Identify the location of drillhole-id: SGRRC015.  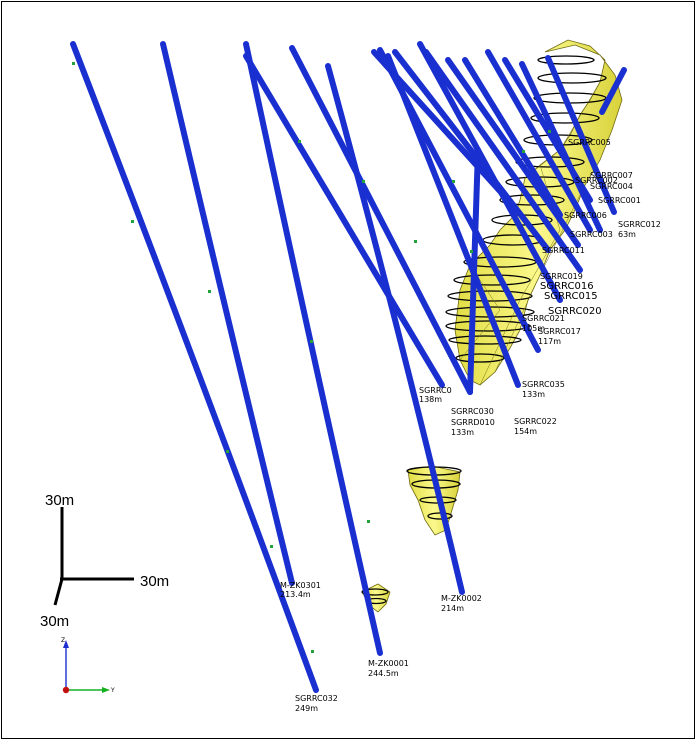
(571, 296).